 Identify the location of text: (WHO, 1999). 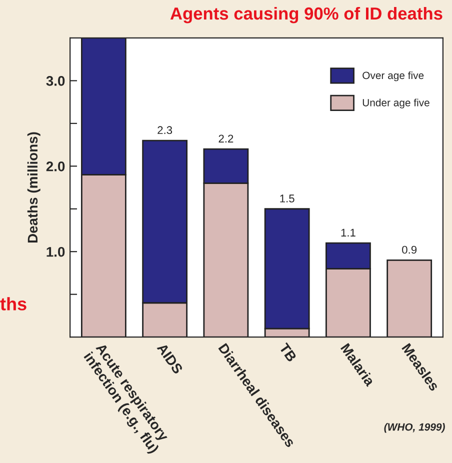
(414, 428).